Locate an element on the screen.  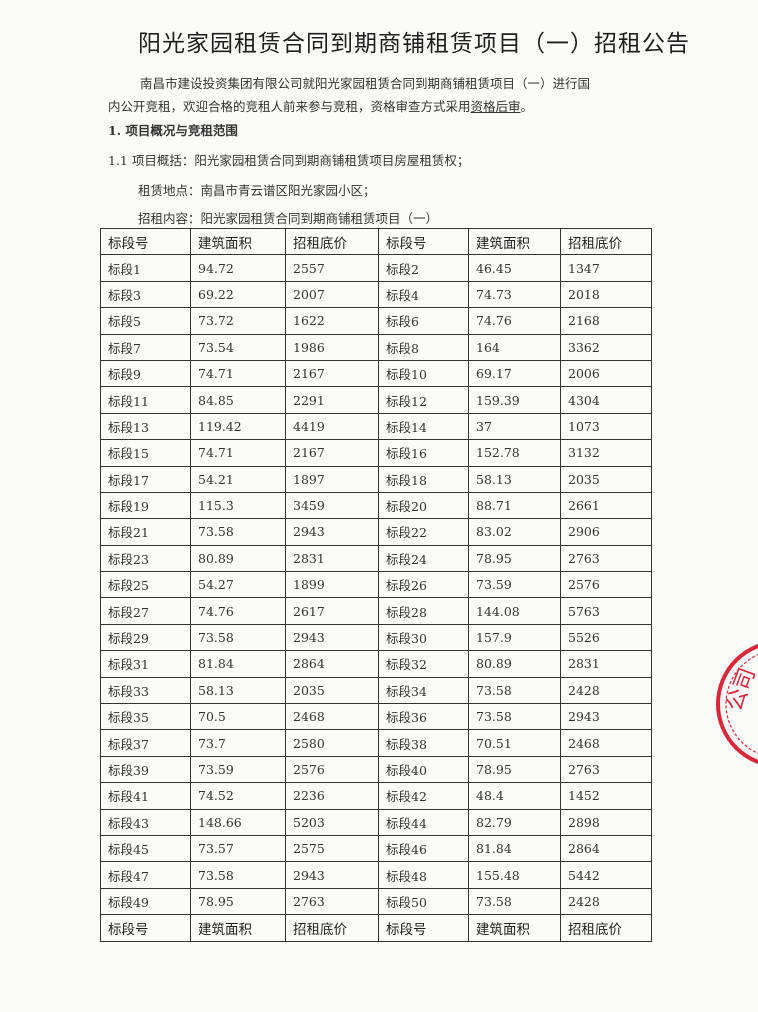
table-cell: 73.54 is located at coordinates (238, 347).